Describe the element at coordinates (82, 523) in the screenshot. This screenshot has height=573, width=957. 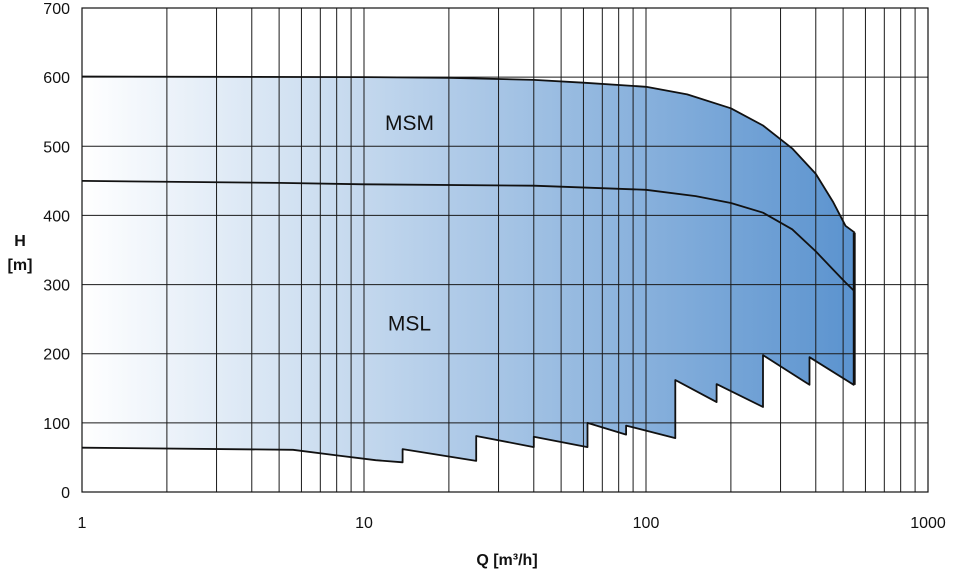
I see `x-tick-label: 1` at that location.